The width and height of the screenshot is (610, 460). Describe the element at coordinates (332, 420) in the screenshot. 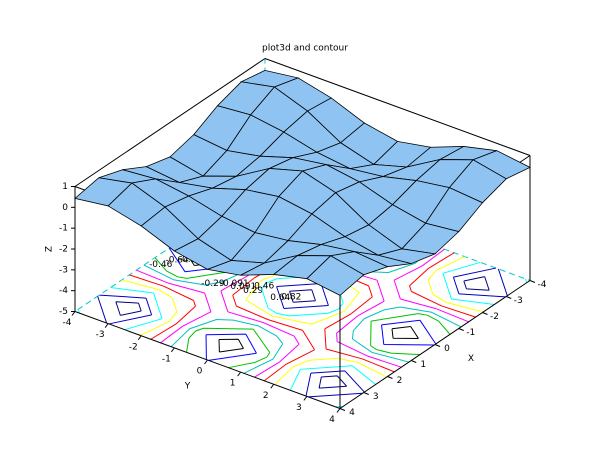

I see `y-tick-label: 4` at that location.